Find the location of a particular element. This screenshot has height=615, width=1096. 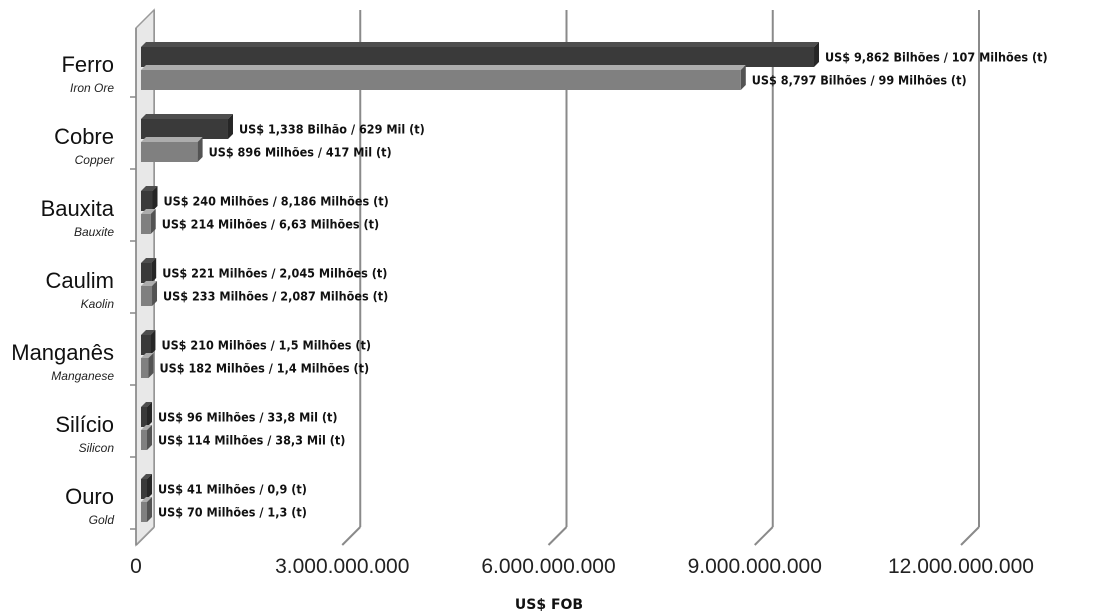

bar-value-label: US$ 182 Milhões / 1,4 Milhões (t) is located at coordinates (265, 368).